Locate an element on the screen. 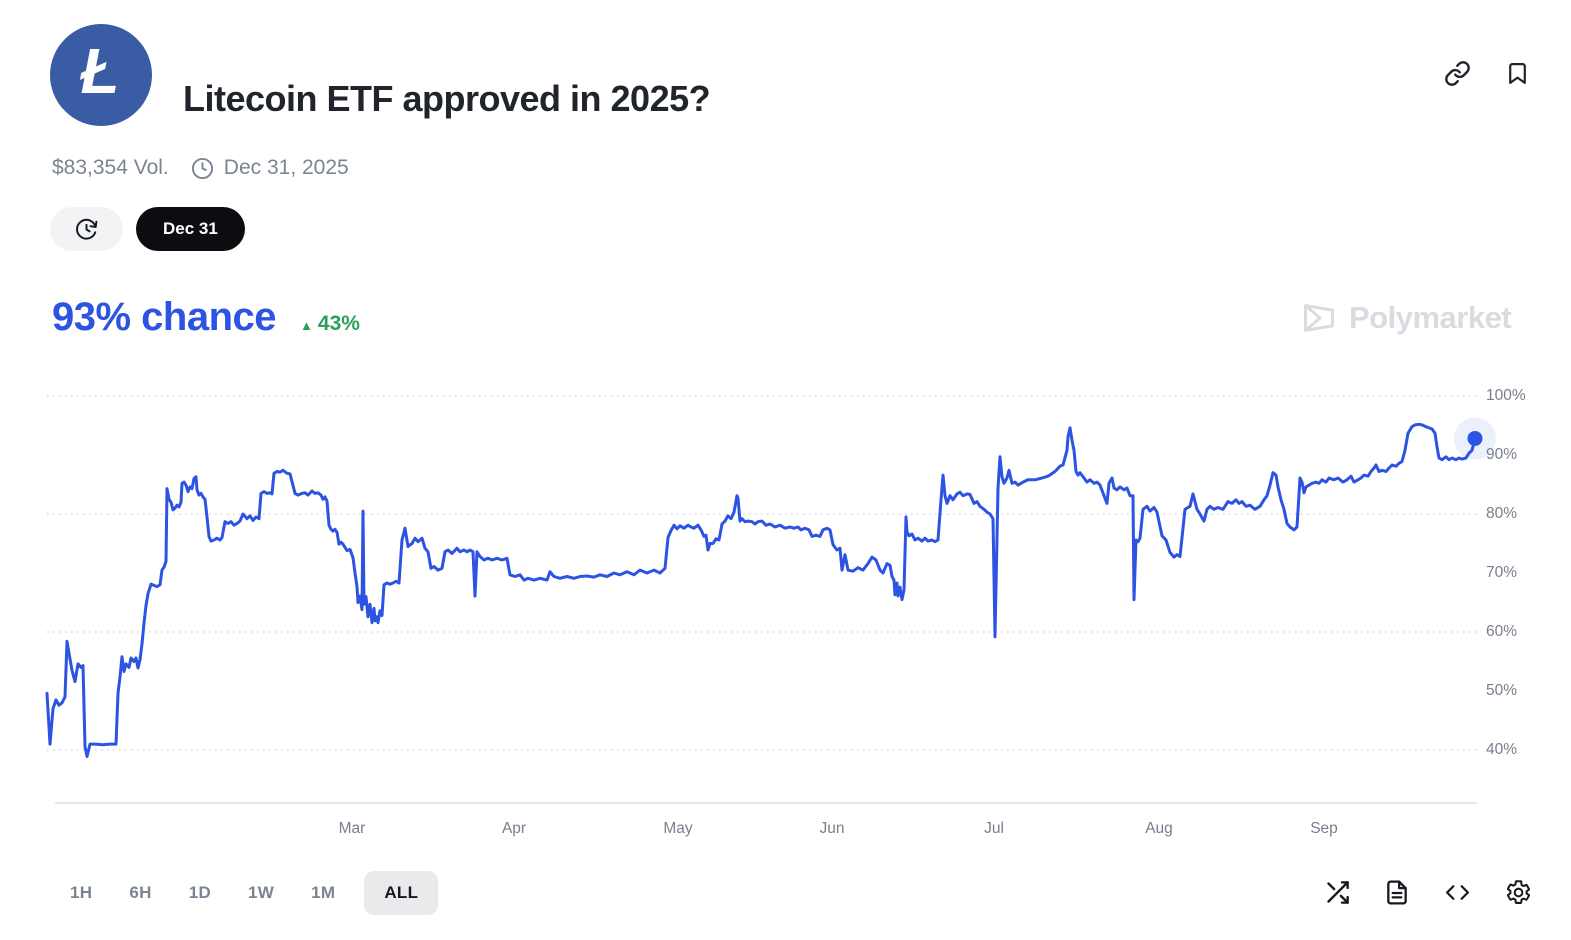 The height and width of the screenshot is (940, 1571). volume-label: $83,354 Vol. is located at coordinates (110, 167).